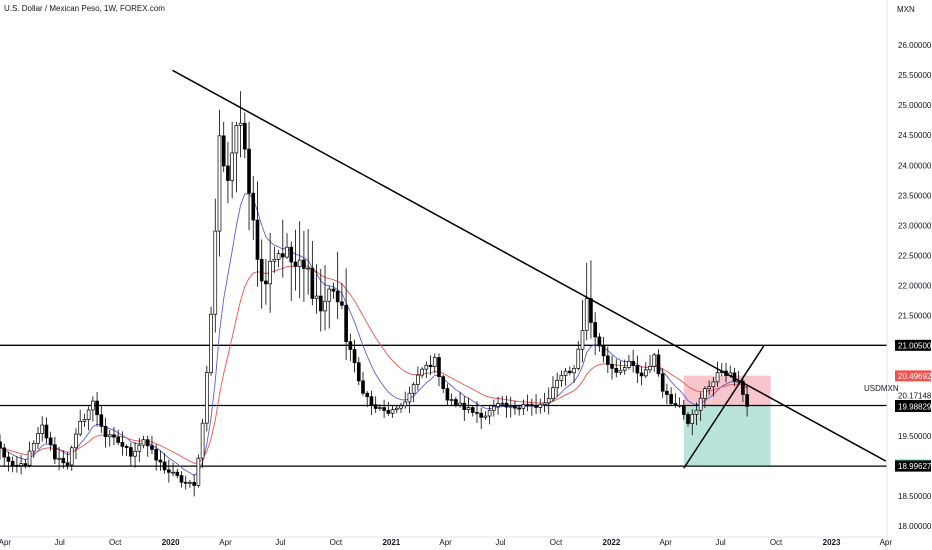 The height and width of the screenshot is (550, 932). I want to click on y-tick-label: 25.00000, so click(915, 105).